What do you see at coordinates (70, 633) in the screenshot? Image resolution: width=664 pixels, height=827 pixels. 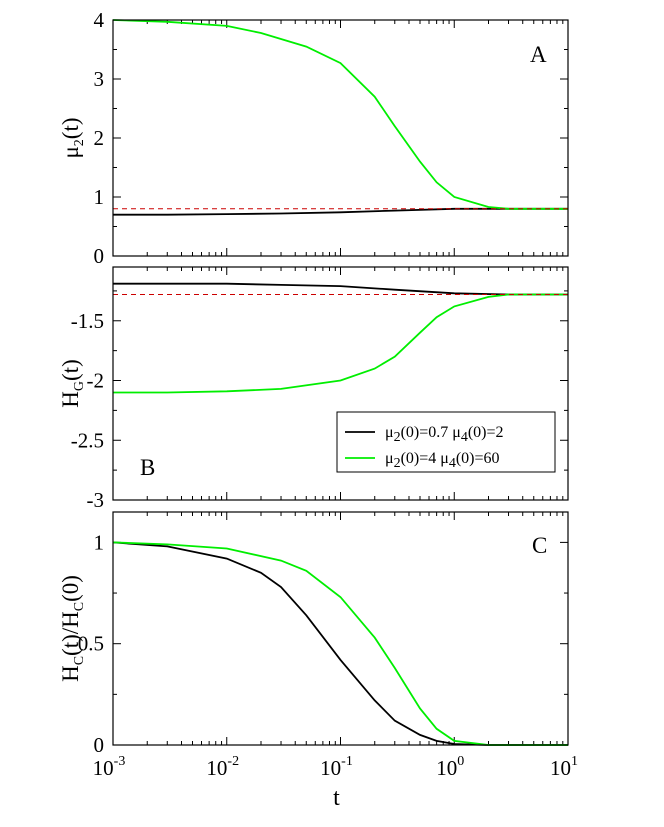 I see `ylabel-rest: (t)/H` at bounding box center [70, 633].